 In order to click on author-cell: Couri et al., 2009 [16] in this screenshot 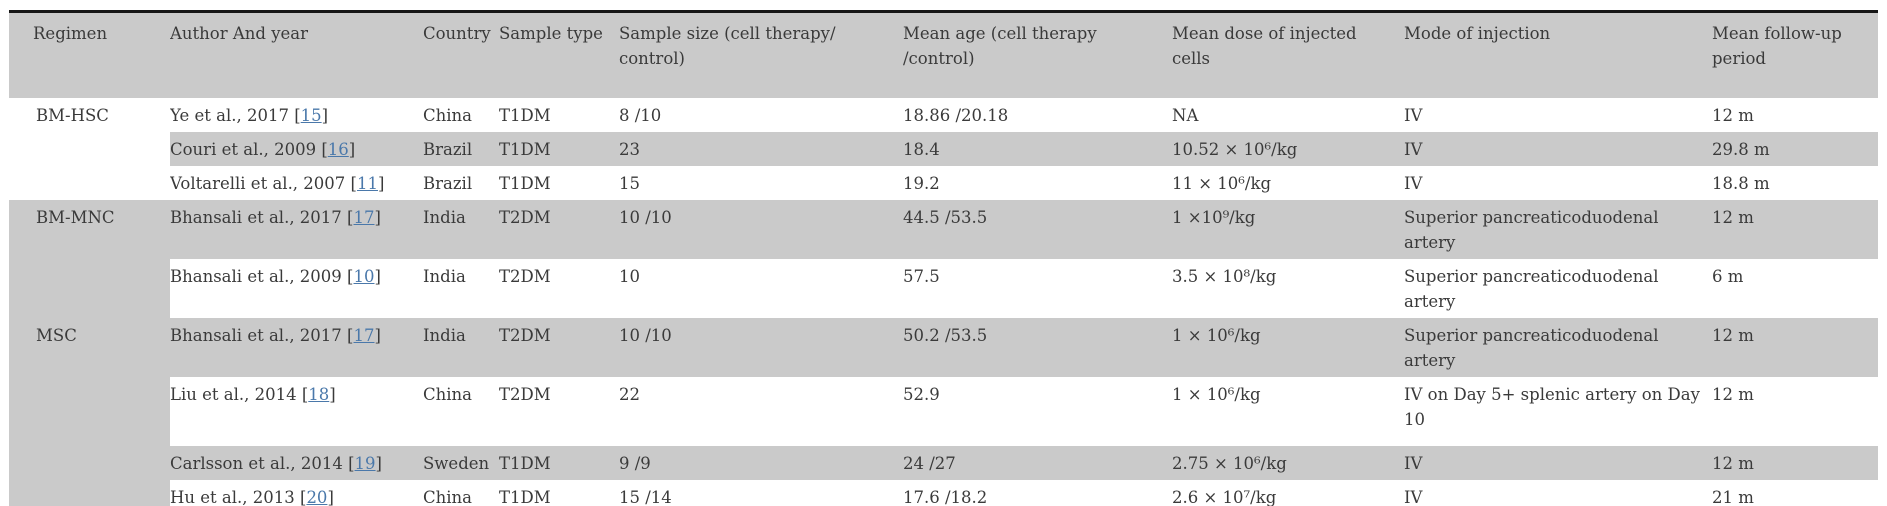, I will do `click(296, 149)`.